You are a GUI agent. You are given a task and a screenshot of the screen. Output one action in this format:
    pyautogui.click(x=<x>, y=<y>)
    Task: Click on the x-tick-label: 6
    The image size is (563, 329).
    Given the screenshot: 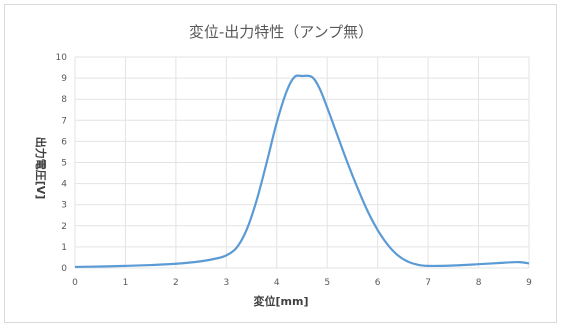 What is the action you would take?
    pyautogui.click(x=378, y=283)
    